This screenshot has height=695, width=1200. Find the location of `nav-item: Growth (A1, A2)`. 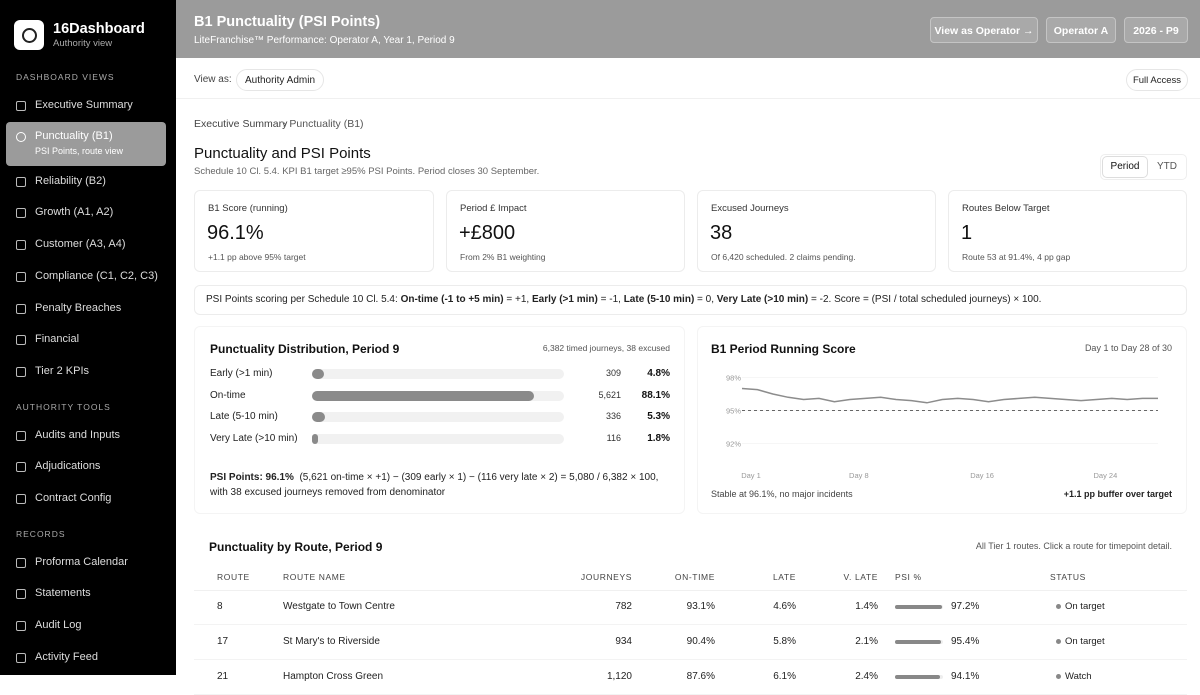

nav-item: Growth (A1, A2) is located at coordinates (88, 213).